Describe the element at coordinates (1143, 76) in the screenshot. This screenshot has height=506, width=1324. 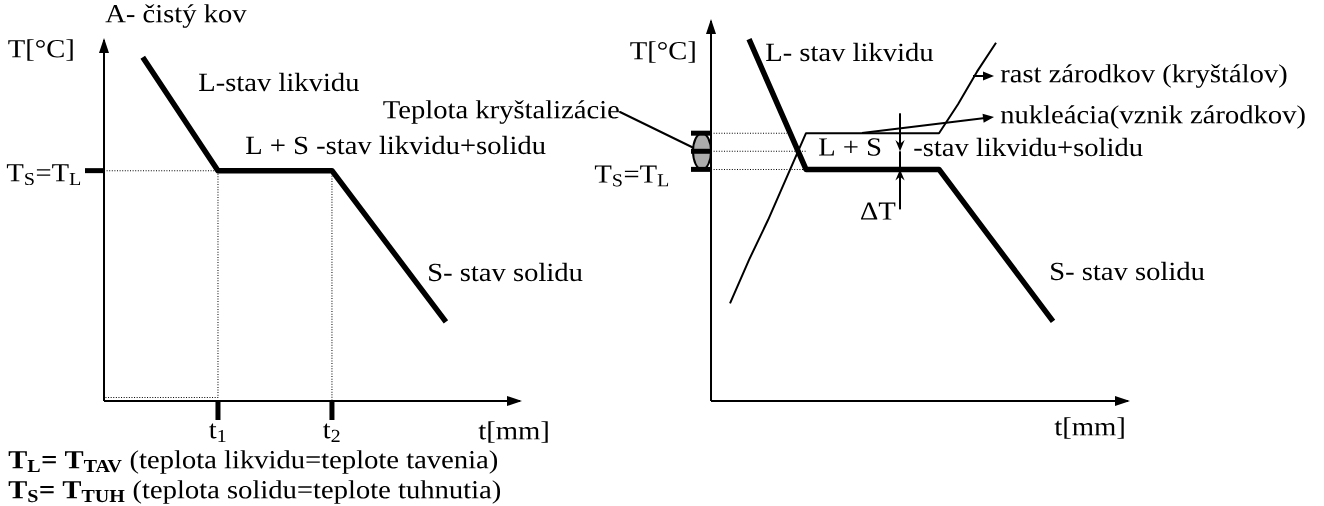
I see `annotation: rast zárodkov (kryštálov)` at that location.